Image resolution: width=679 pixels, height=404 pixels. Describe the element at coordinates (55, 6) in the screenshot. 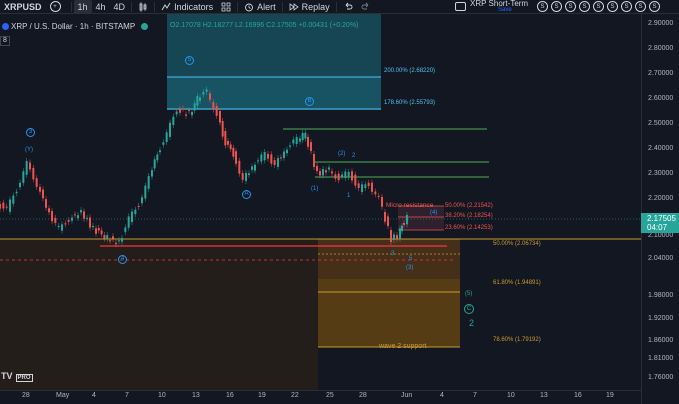

I see `plus-icon: +` at that location.